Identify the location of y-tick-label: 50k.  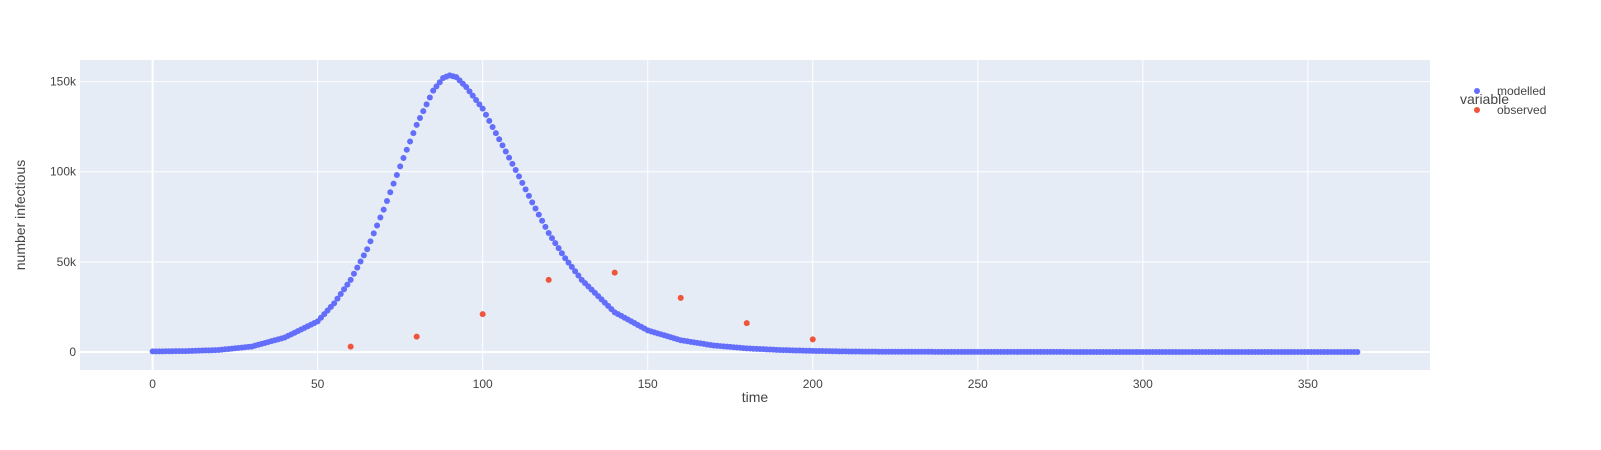
(67, 262).